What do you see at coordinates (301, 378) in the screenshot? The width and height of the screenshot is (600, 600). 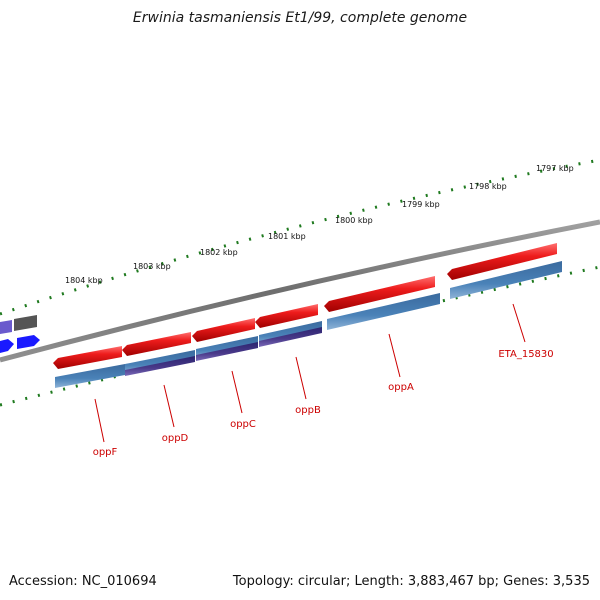 I see `leader-line-oppB` at bounding box center [301, 378].